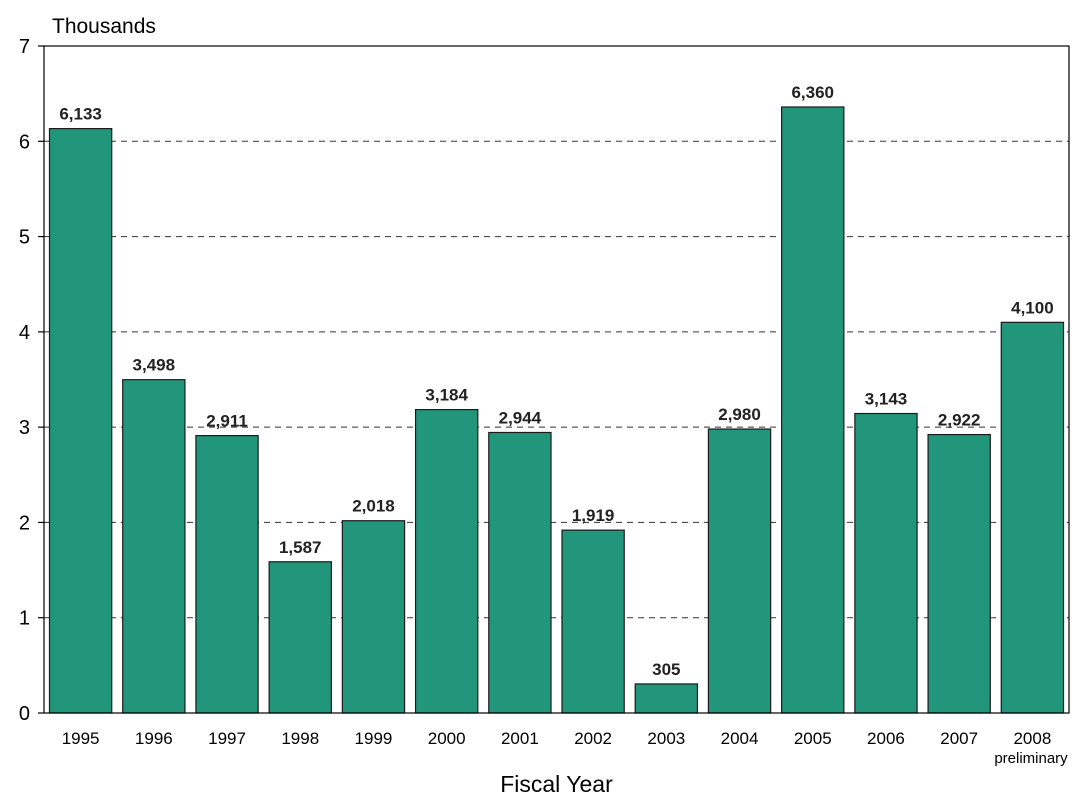  Describe the element at coordinates (1031, 758) in the screenshot. I see `x-tick-sublabel: preliminary` at that location.